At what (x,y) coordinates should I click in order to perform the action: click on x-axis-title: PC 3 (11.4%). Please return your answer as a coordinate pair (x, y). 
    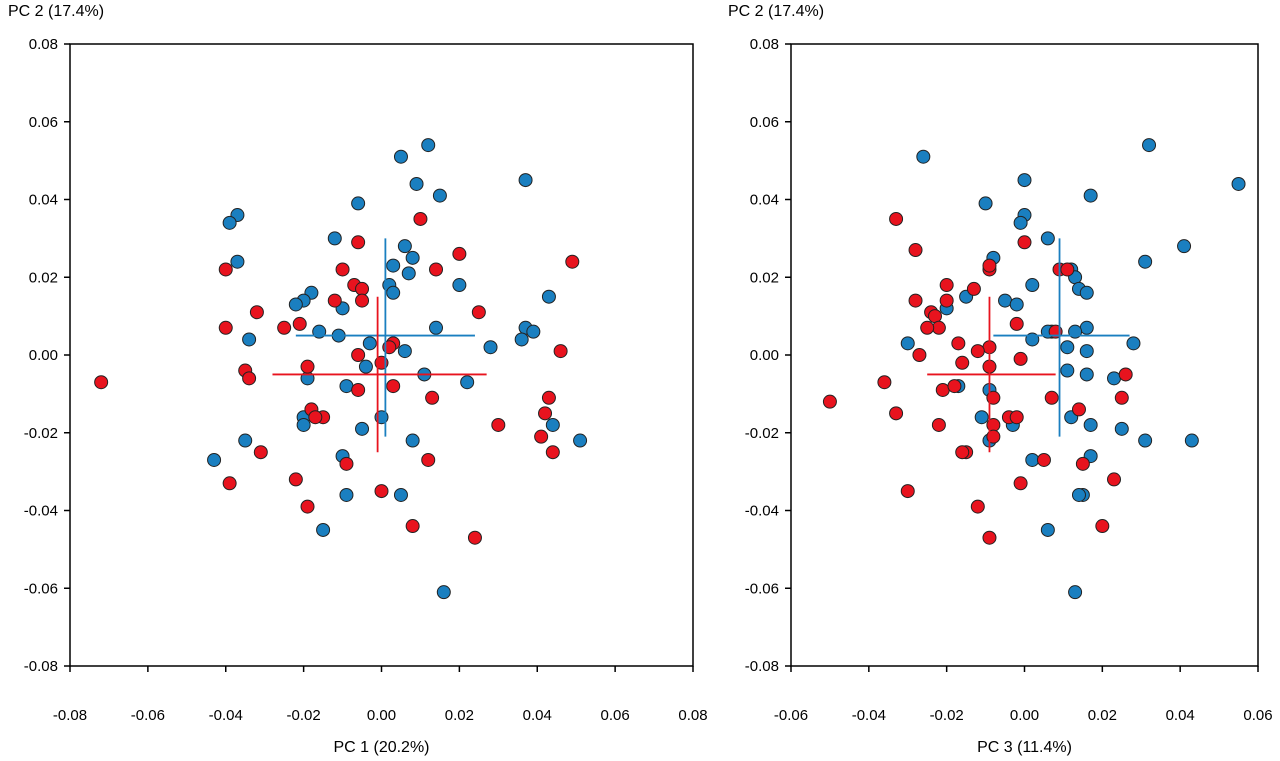
    Looking at the image, I should click on (1024, 747).